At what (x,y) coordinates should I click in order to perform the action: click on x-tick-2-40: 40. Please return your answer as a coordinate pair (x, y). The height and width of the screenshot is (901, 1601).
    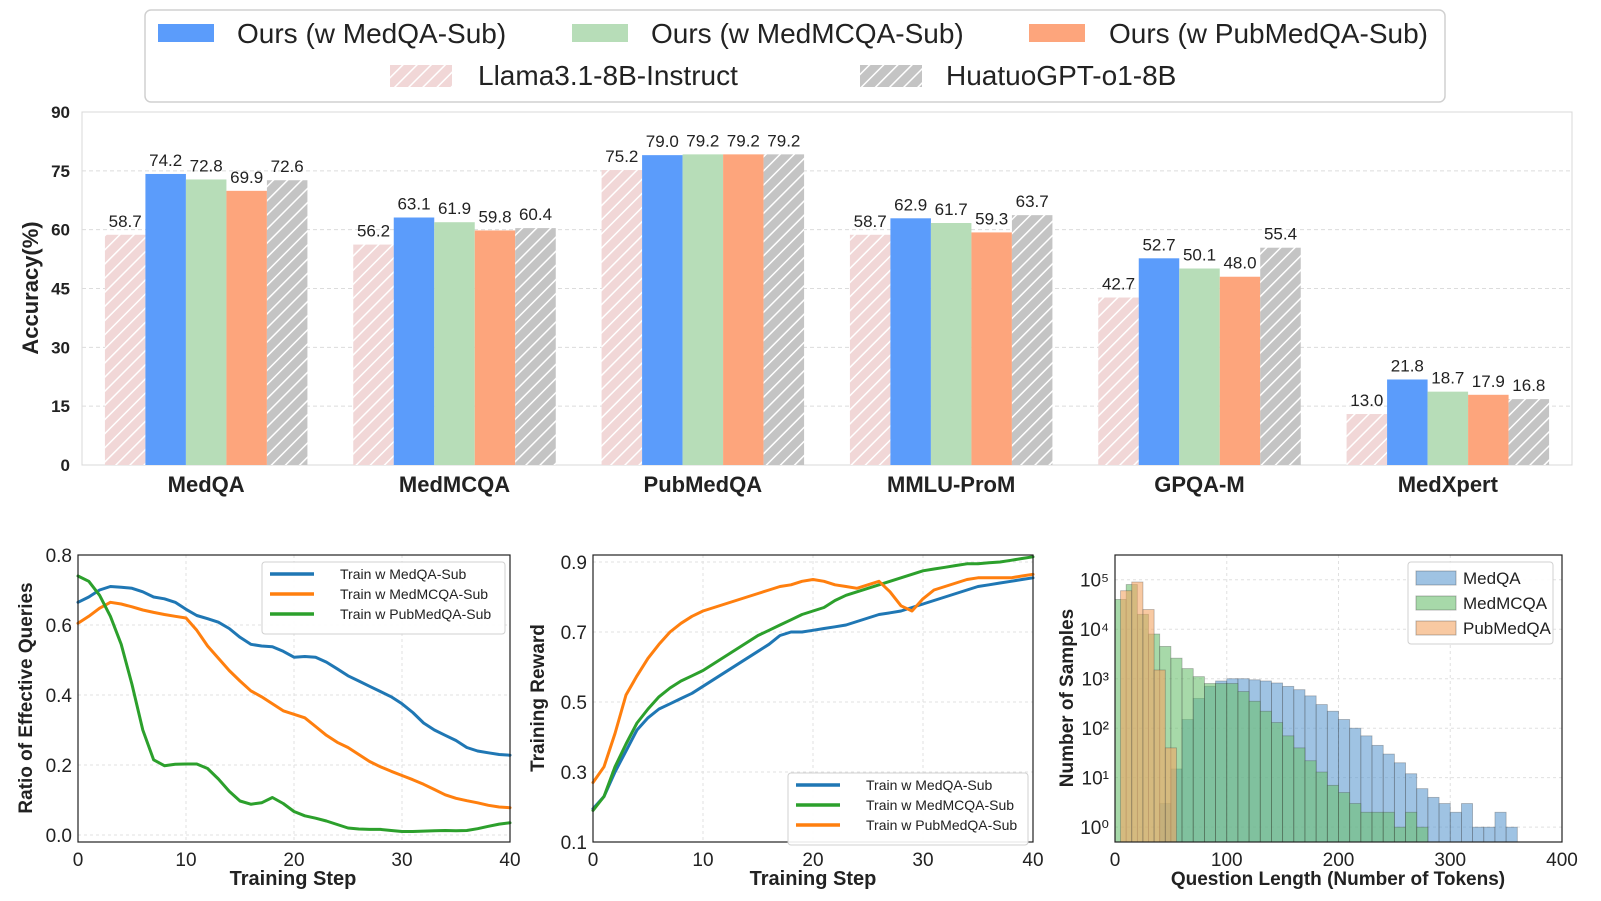
    Looking at the image, I should click on (1032, 860).